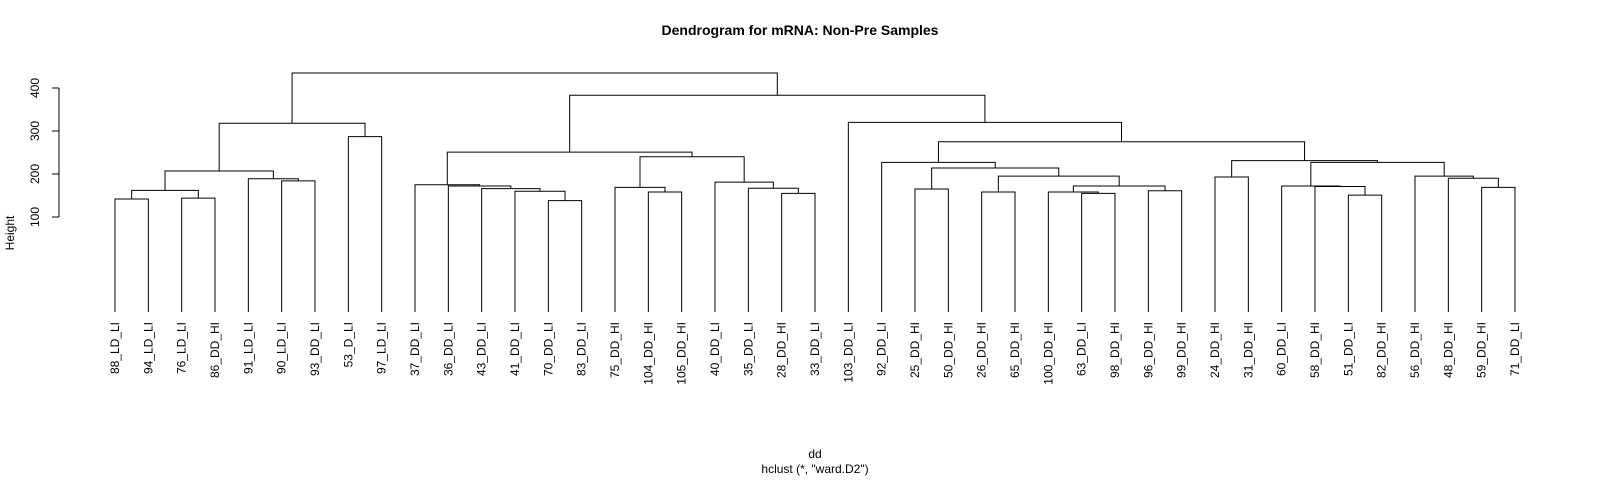 The height and width of the screenshot is (480, 1600). I want to click on leaf-label: 96_DD_HI, so click(1148, 350).